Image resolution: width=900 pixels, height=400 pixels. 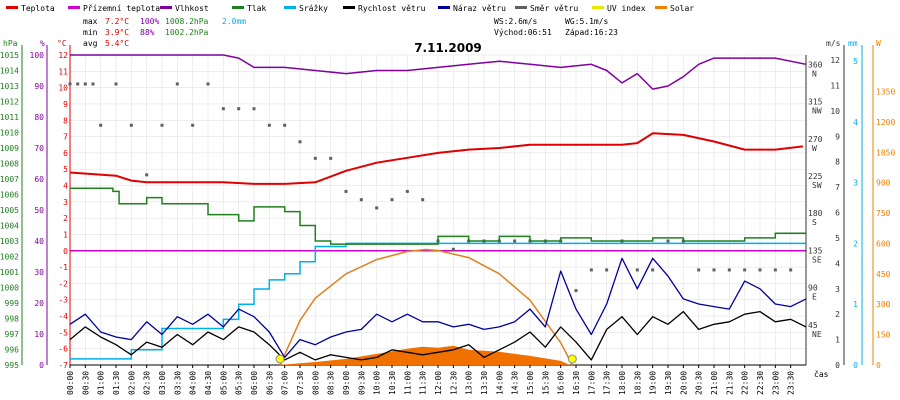 What do you see at coordinates (815, 64) in the screenshot?
I see `tick-dir-0: 360` at bounding box center [815, 64].